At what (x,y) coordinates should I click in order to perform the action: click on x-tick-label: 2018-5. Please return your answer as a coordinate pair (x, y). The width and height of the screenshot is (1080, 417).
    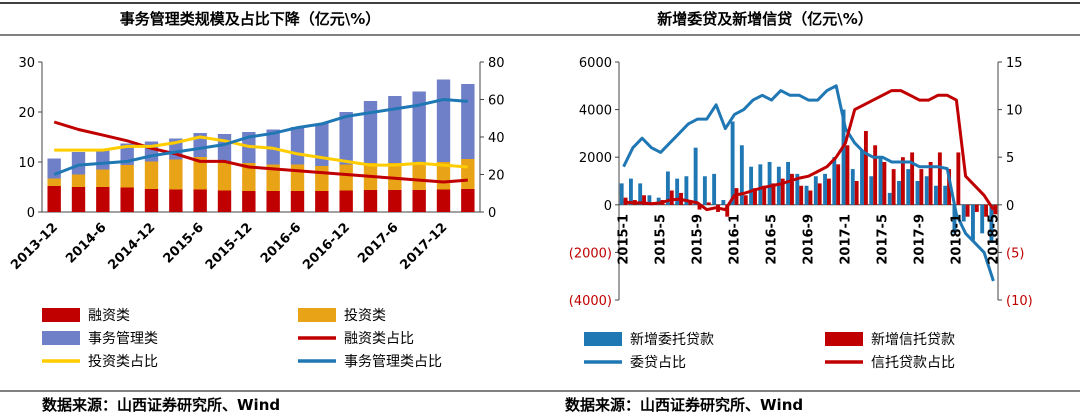
    Looking at the image, I should click on (993, 239).